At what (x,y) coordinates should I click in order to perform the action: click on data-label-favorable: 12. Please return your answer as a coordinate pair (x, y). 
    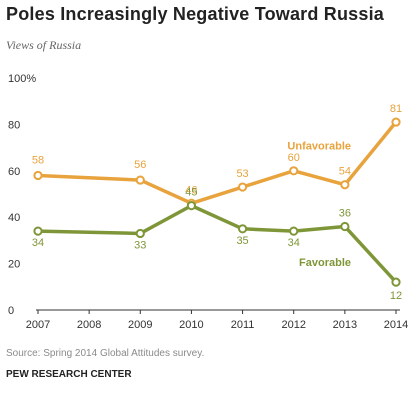
    Looking at the image, I should click on (396, 296).